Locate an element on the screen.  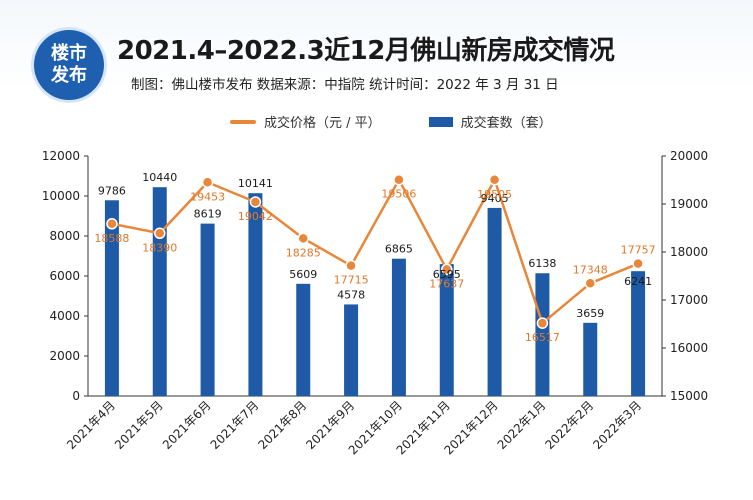
brand-logo: 楼市 发布 is located at coordinates (69, 65).